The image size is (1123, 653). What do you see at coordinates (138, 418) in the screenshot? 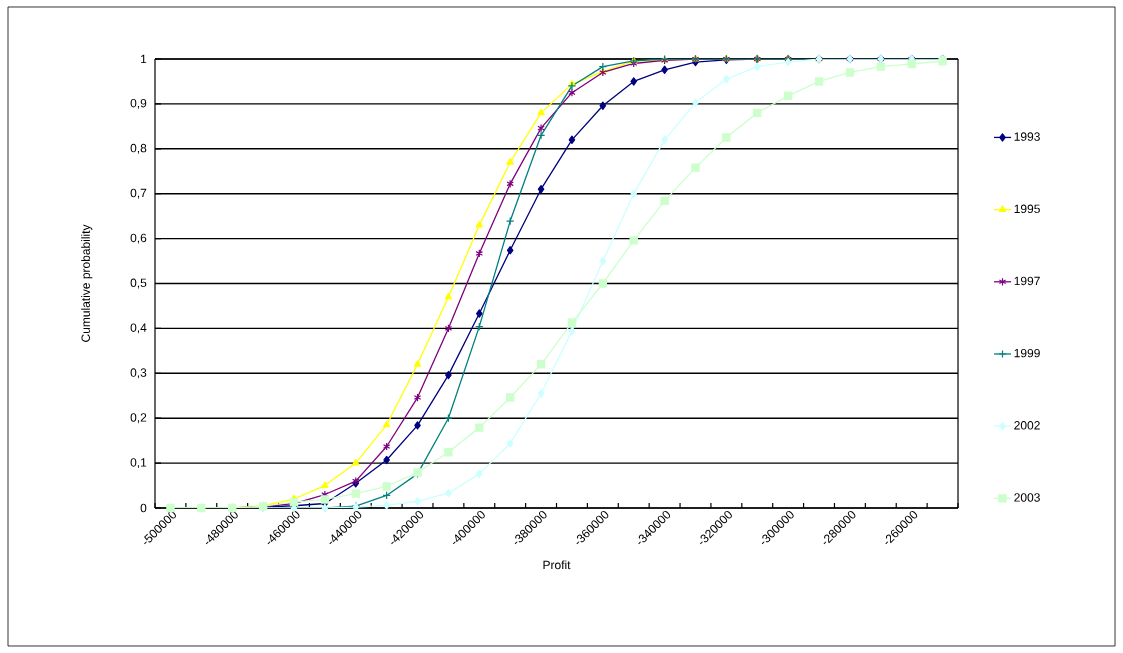
I see `y-tick-label: 0,2` at bounding box center [138, 418].